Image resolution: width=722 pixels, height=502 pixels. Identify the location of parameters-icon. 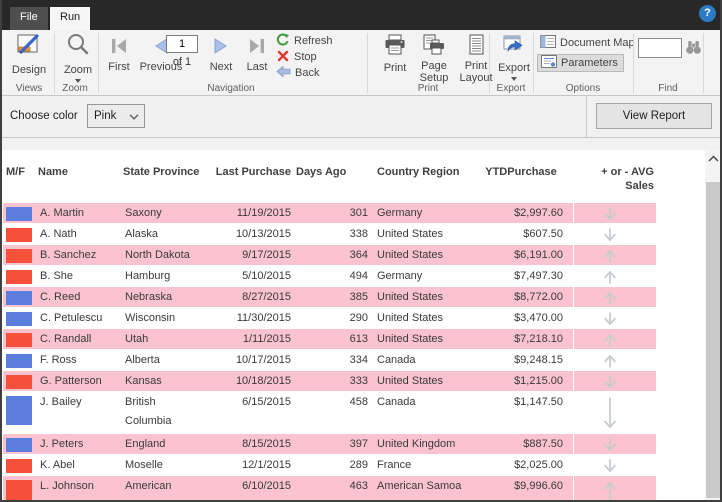
(549, 63).